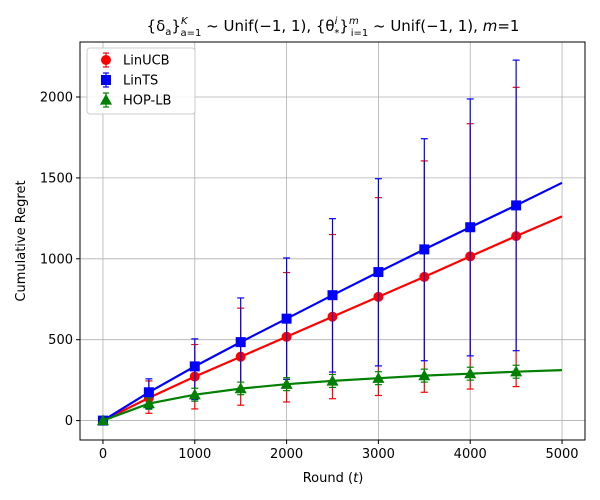 The height and width of the screenshot is (500, 600). Describe the element at coordinates (328, 478) in the screenshot. I see `x-axis-title-pre: Round (` at that location.